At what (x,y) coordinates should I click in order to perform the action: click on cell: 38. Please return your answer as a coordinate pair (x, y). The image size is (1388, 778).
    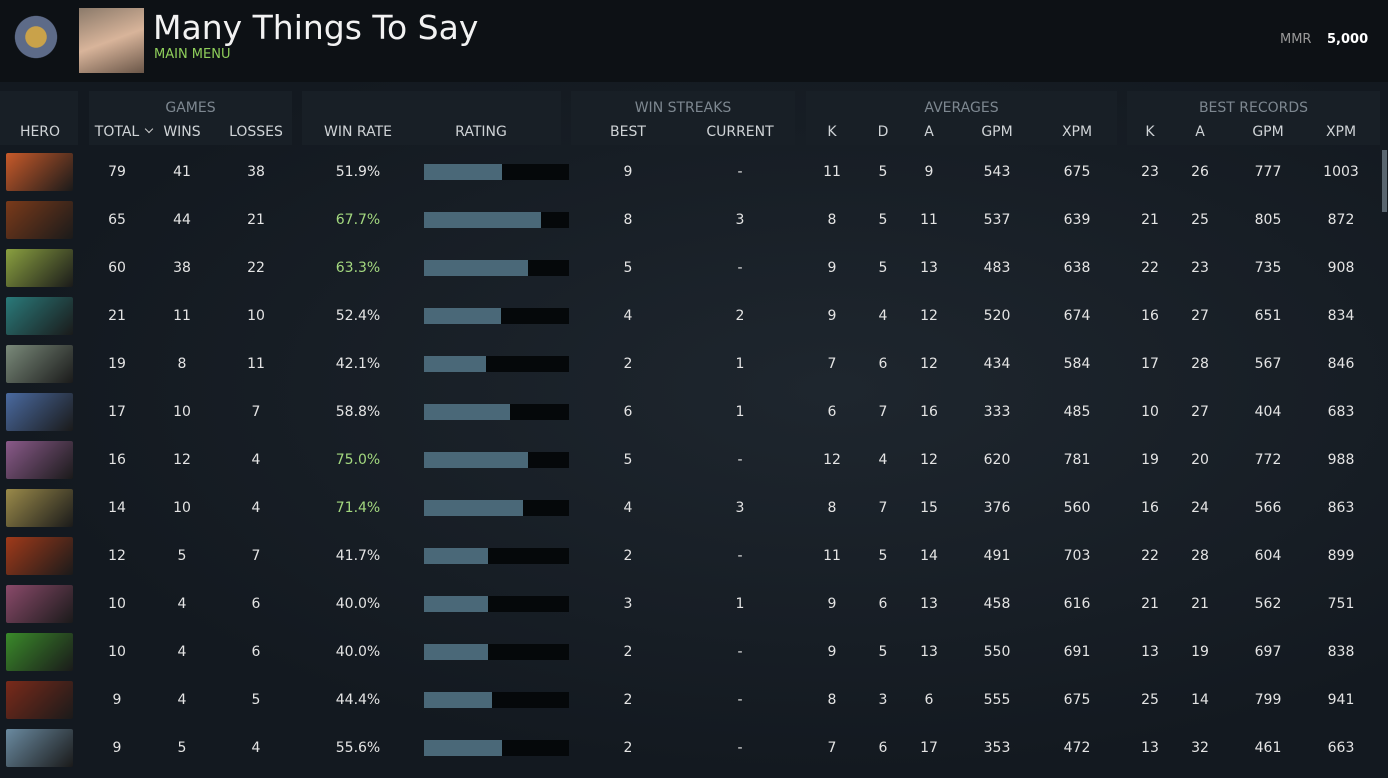
    Looking at the image, I should click on (256, 172).